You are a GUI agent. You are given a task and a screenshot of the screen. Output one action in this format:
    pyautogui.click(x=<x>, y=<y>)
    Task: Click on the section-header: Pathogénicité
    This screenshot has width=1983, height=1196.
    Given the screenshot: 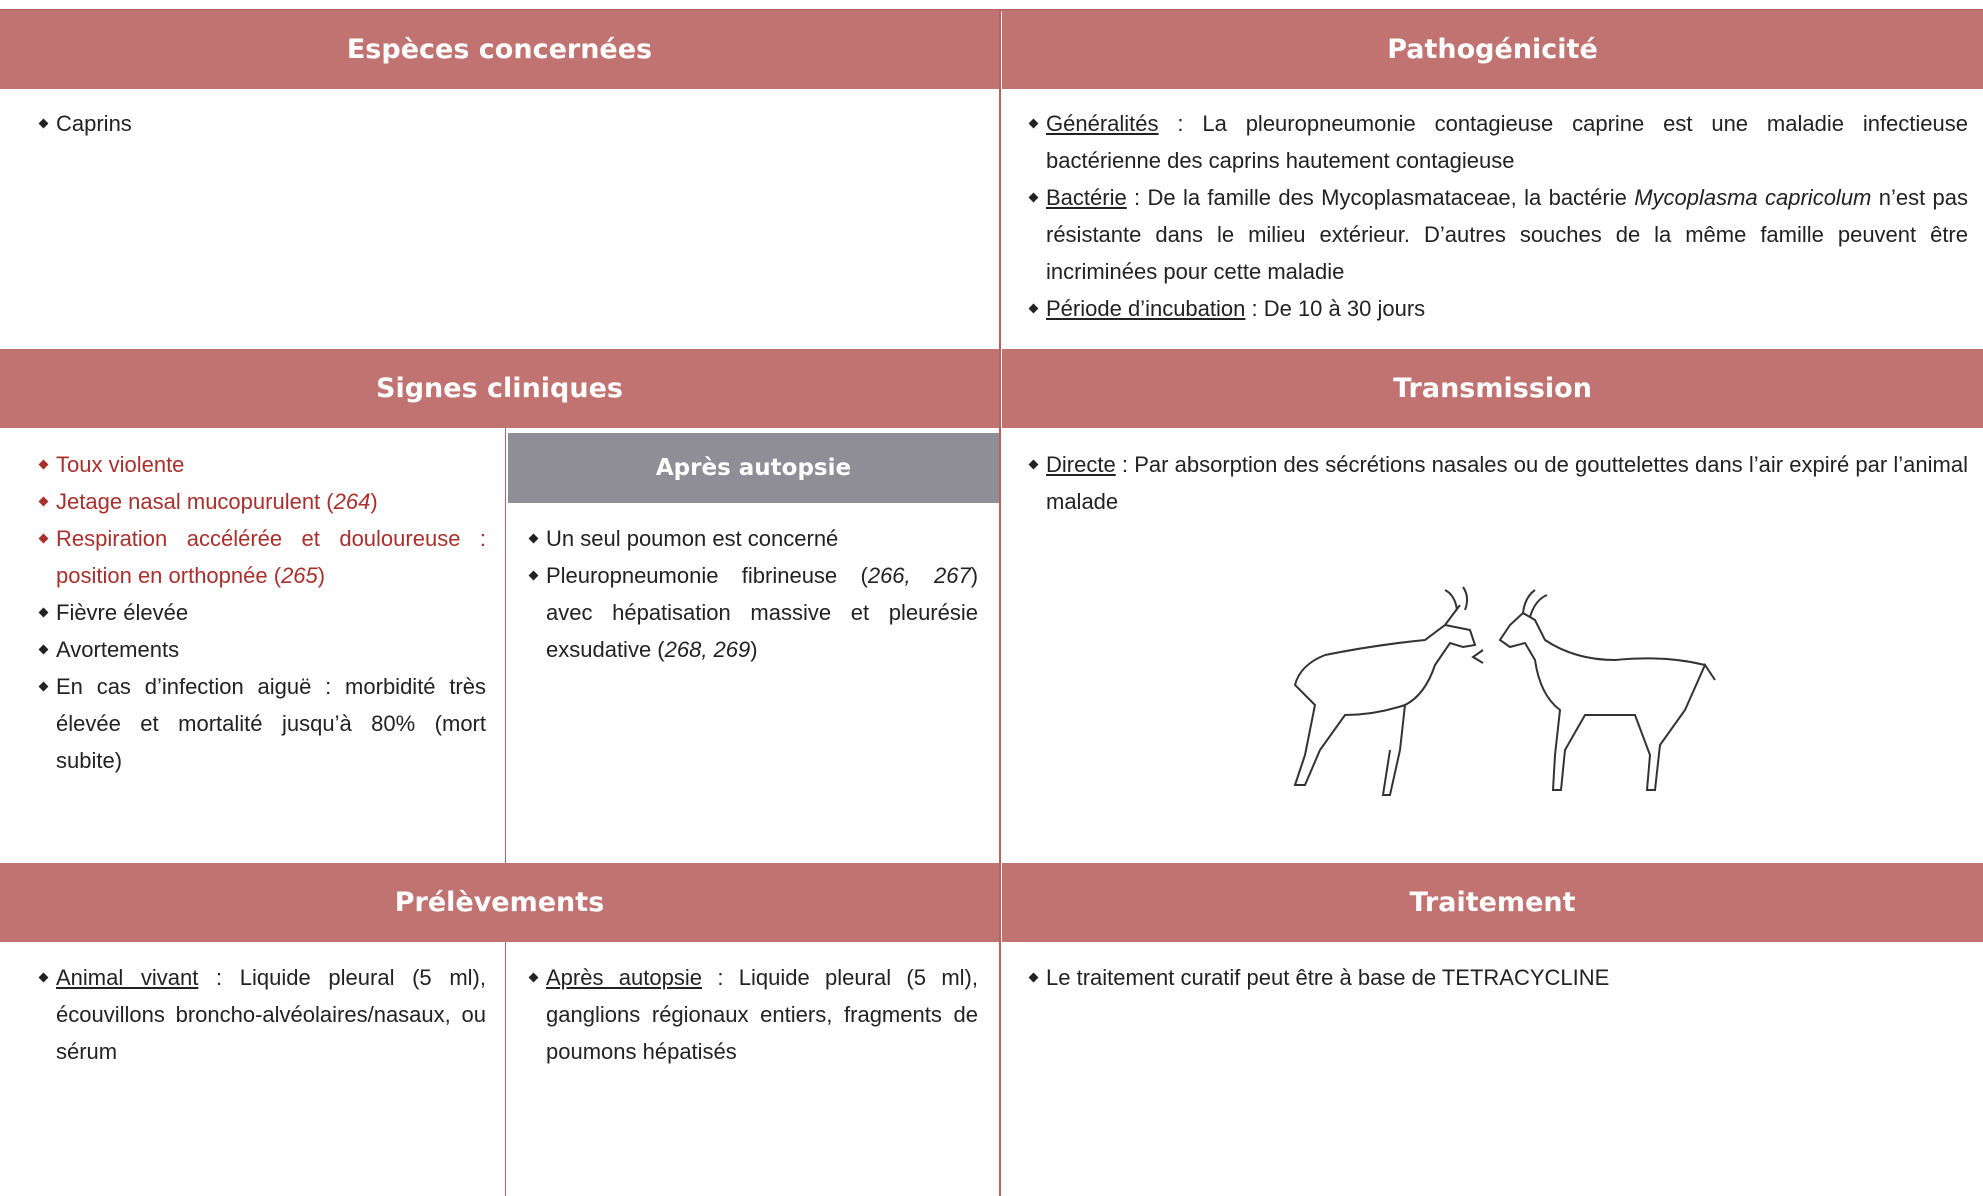 What is the action you would take?
    pyautogui.click(x=1492, y=49)
    